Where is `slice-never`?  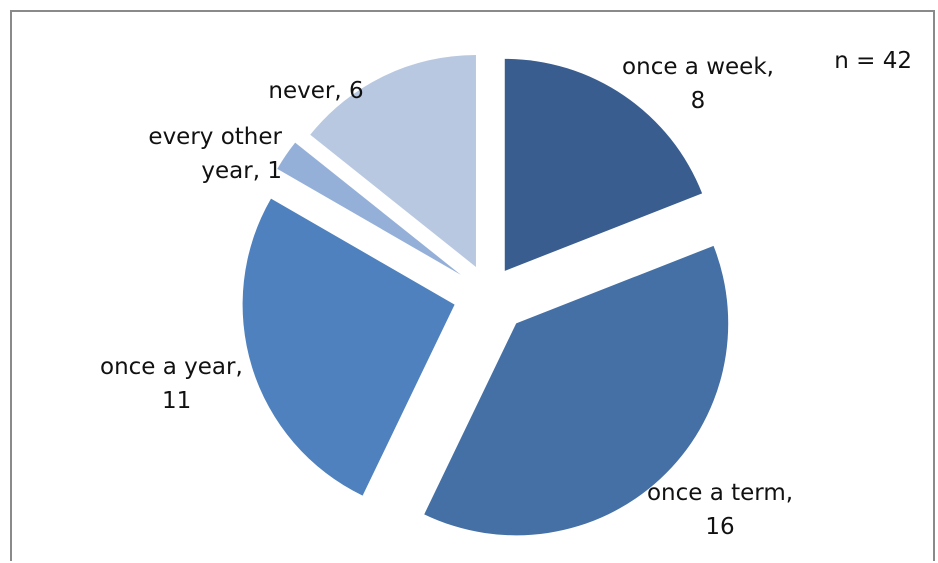
slice-never is located at coordinates (393, 160).